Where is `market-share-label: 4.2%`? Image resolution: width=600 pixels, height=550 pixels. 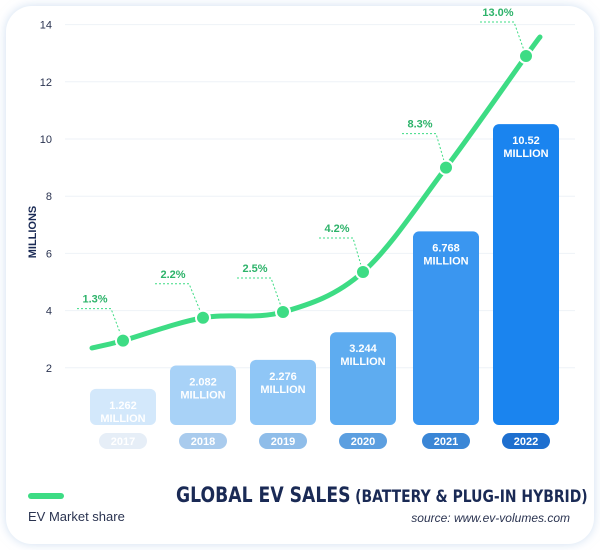 market-share-label: 4.2% is located at coordinates (336, 229).